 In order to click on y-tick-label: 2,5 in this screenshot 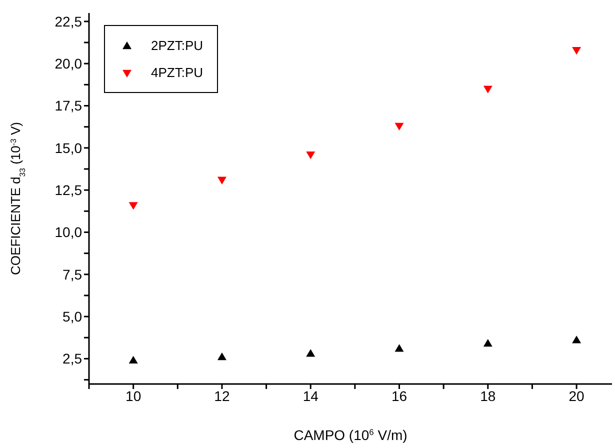, I will do `click(72, 358)`.